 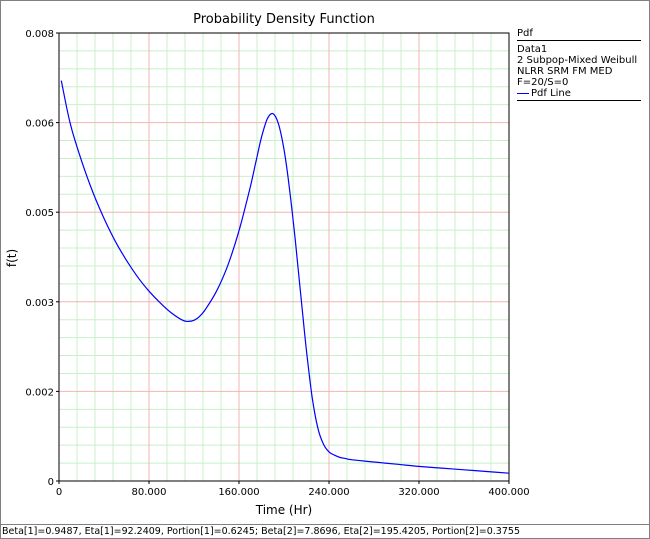 What do you see at coordinates (565, 71) in the screenshot?
I see `legend-line: NLRR SRM FM MED` at bounding box center [565, 71].